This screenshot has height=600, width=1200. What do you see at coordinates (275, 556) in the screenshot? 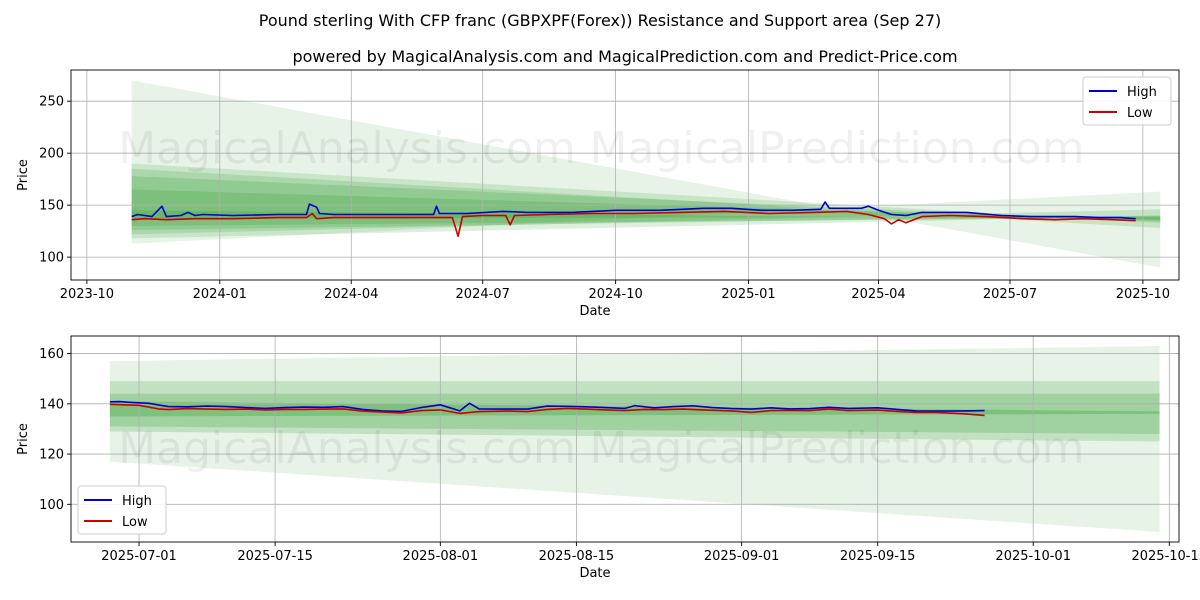
I see `x-tick-label: 2025-07-15` at bounding box center [275, 556].